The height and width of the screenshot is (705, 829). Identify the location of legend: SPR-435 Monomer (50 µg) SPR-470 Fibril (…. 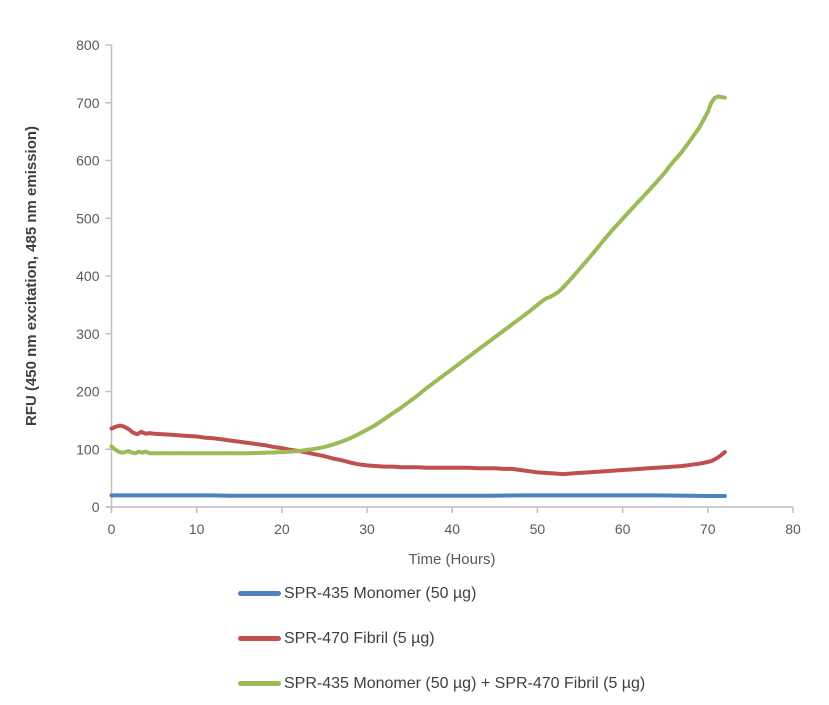
(441, 644).